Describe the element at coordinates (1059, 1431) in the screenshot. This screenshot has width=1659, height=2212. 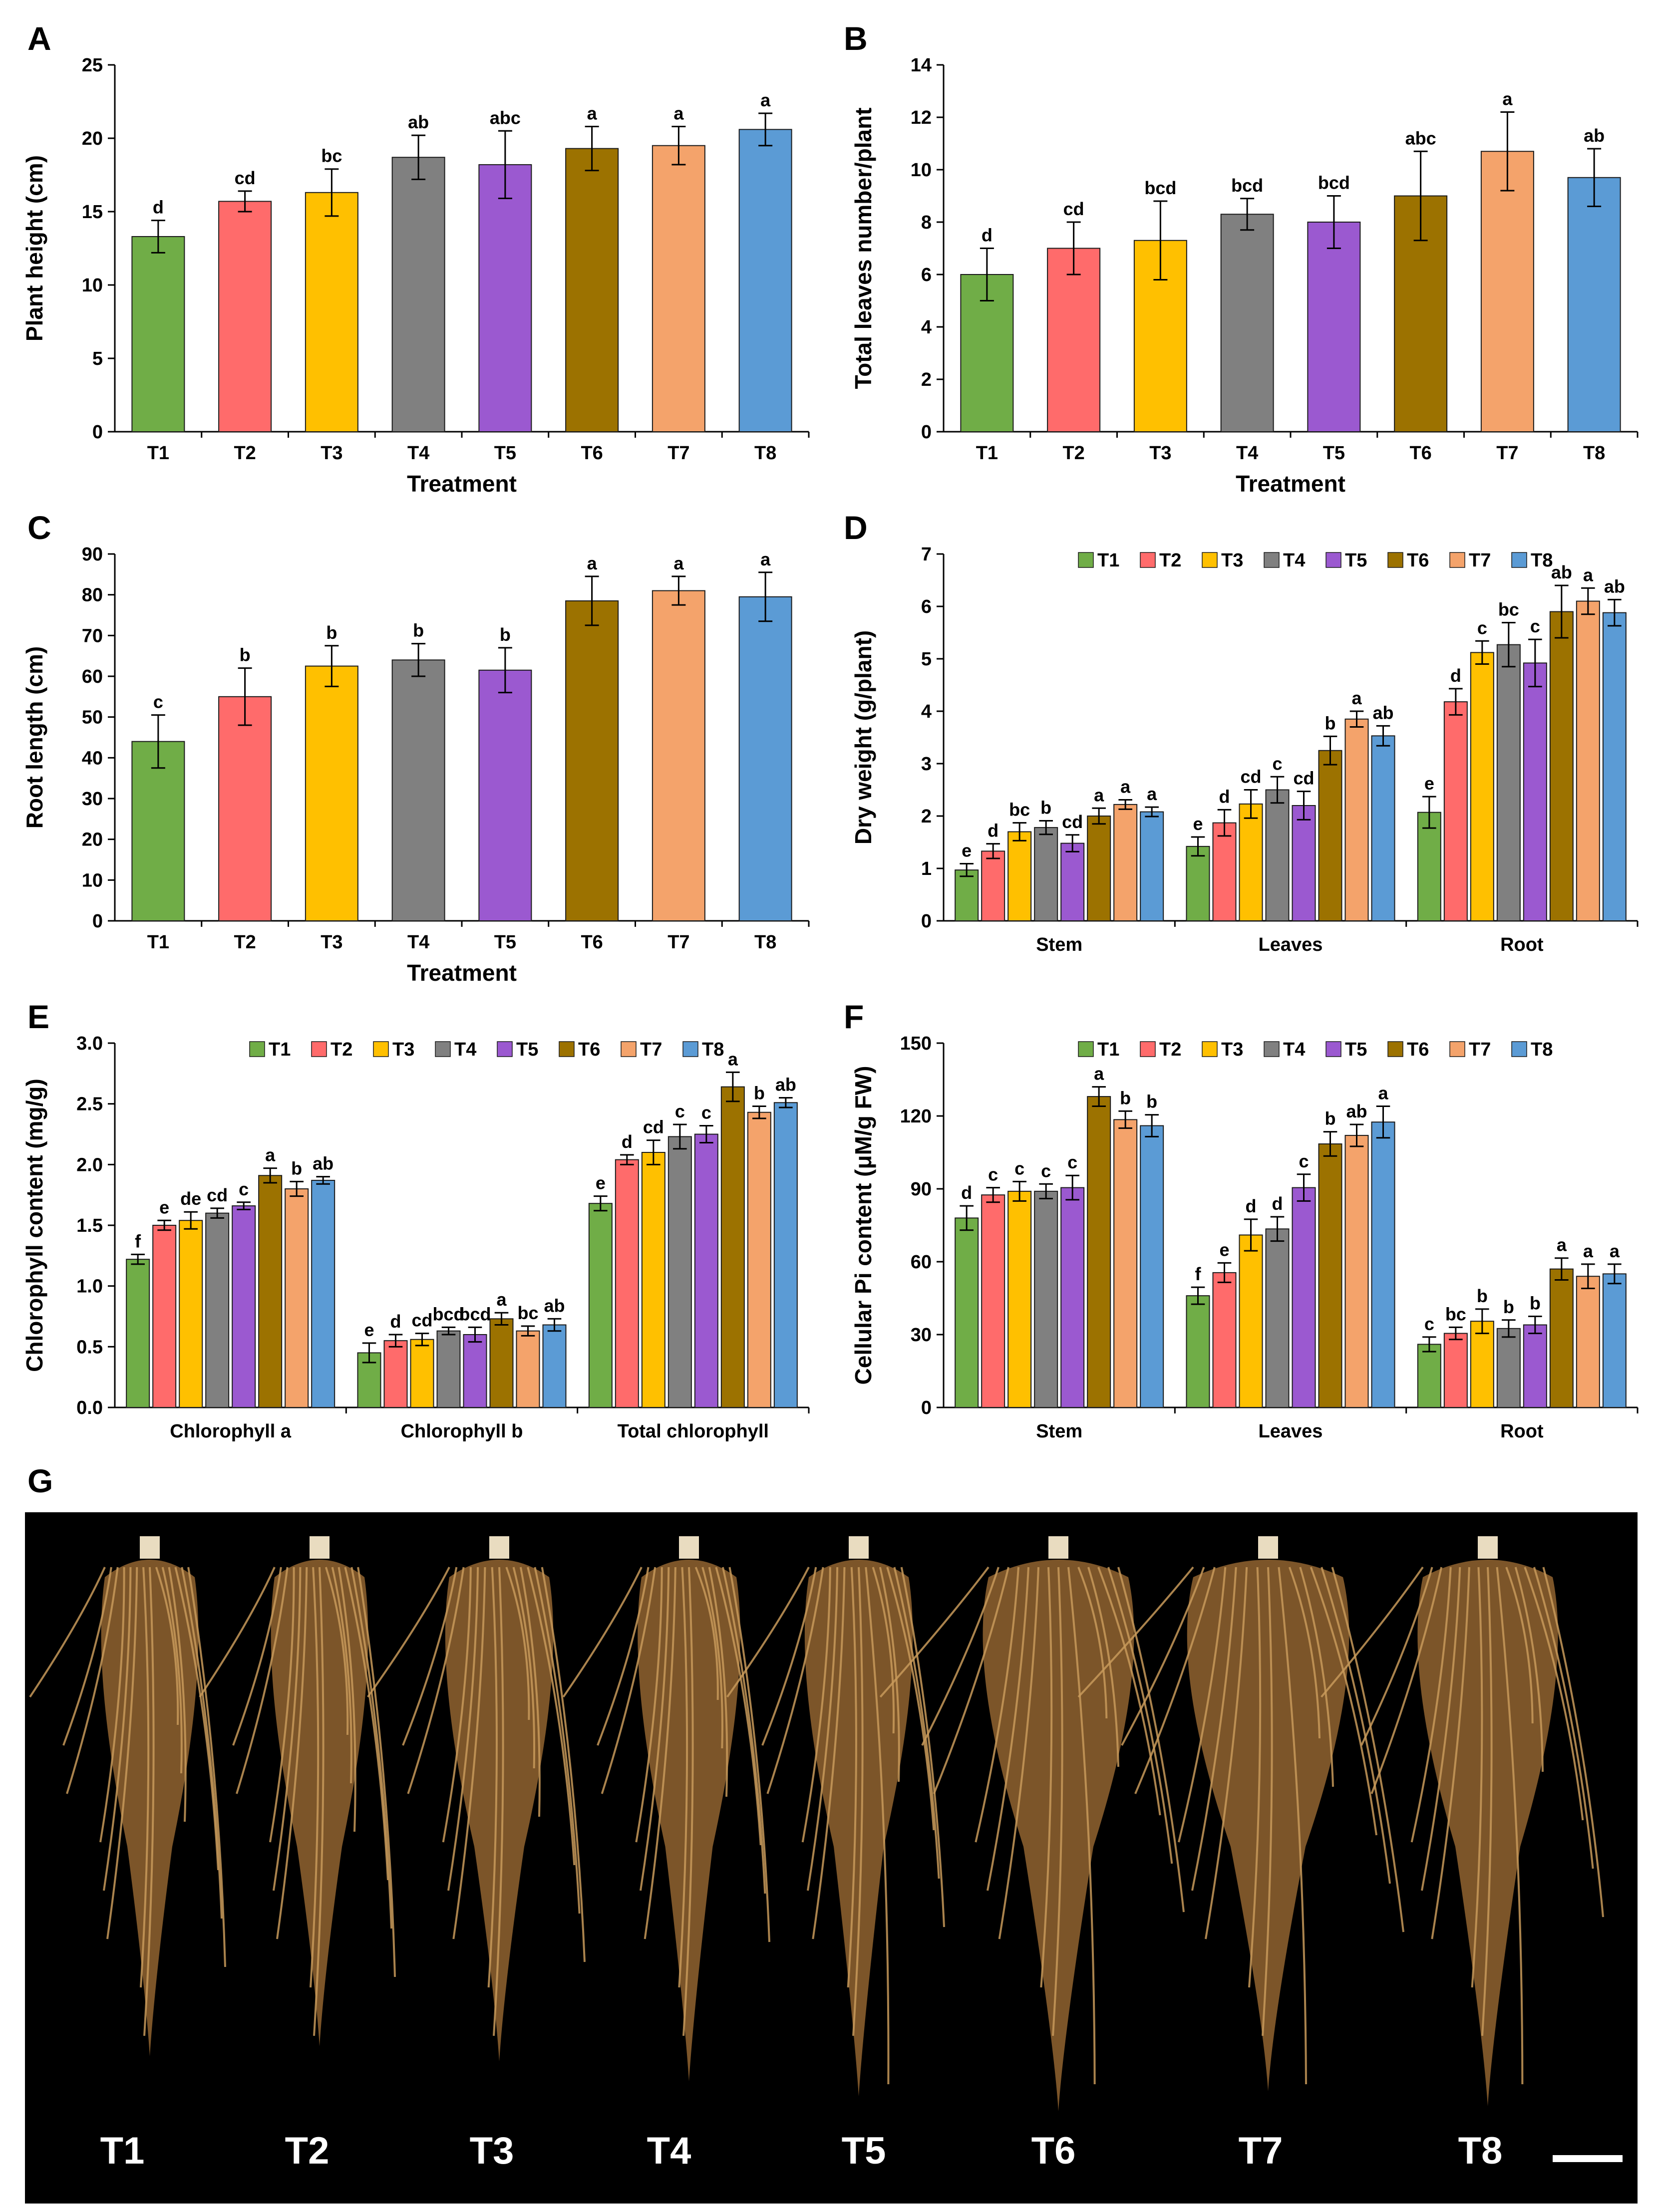
I see `group-label: Stem` at that location.